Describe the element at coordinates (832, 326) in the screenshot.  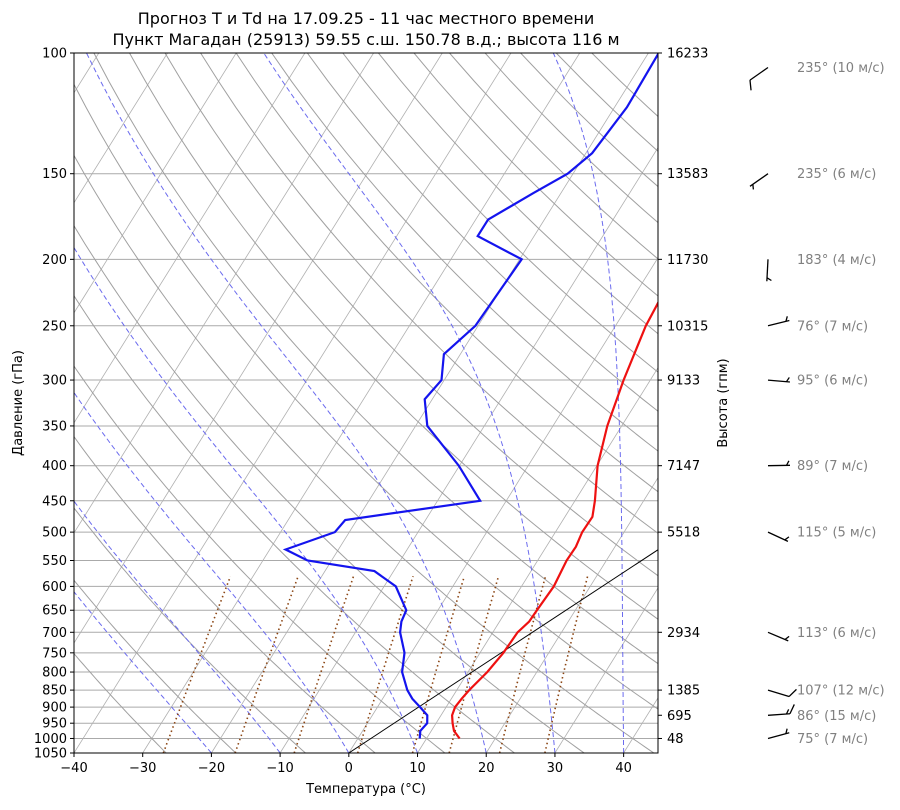
I see `wind-label: 76° (7 м/с)` at that location.